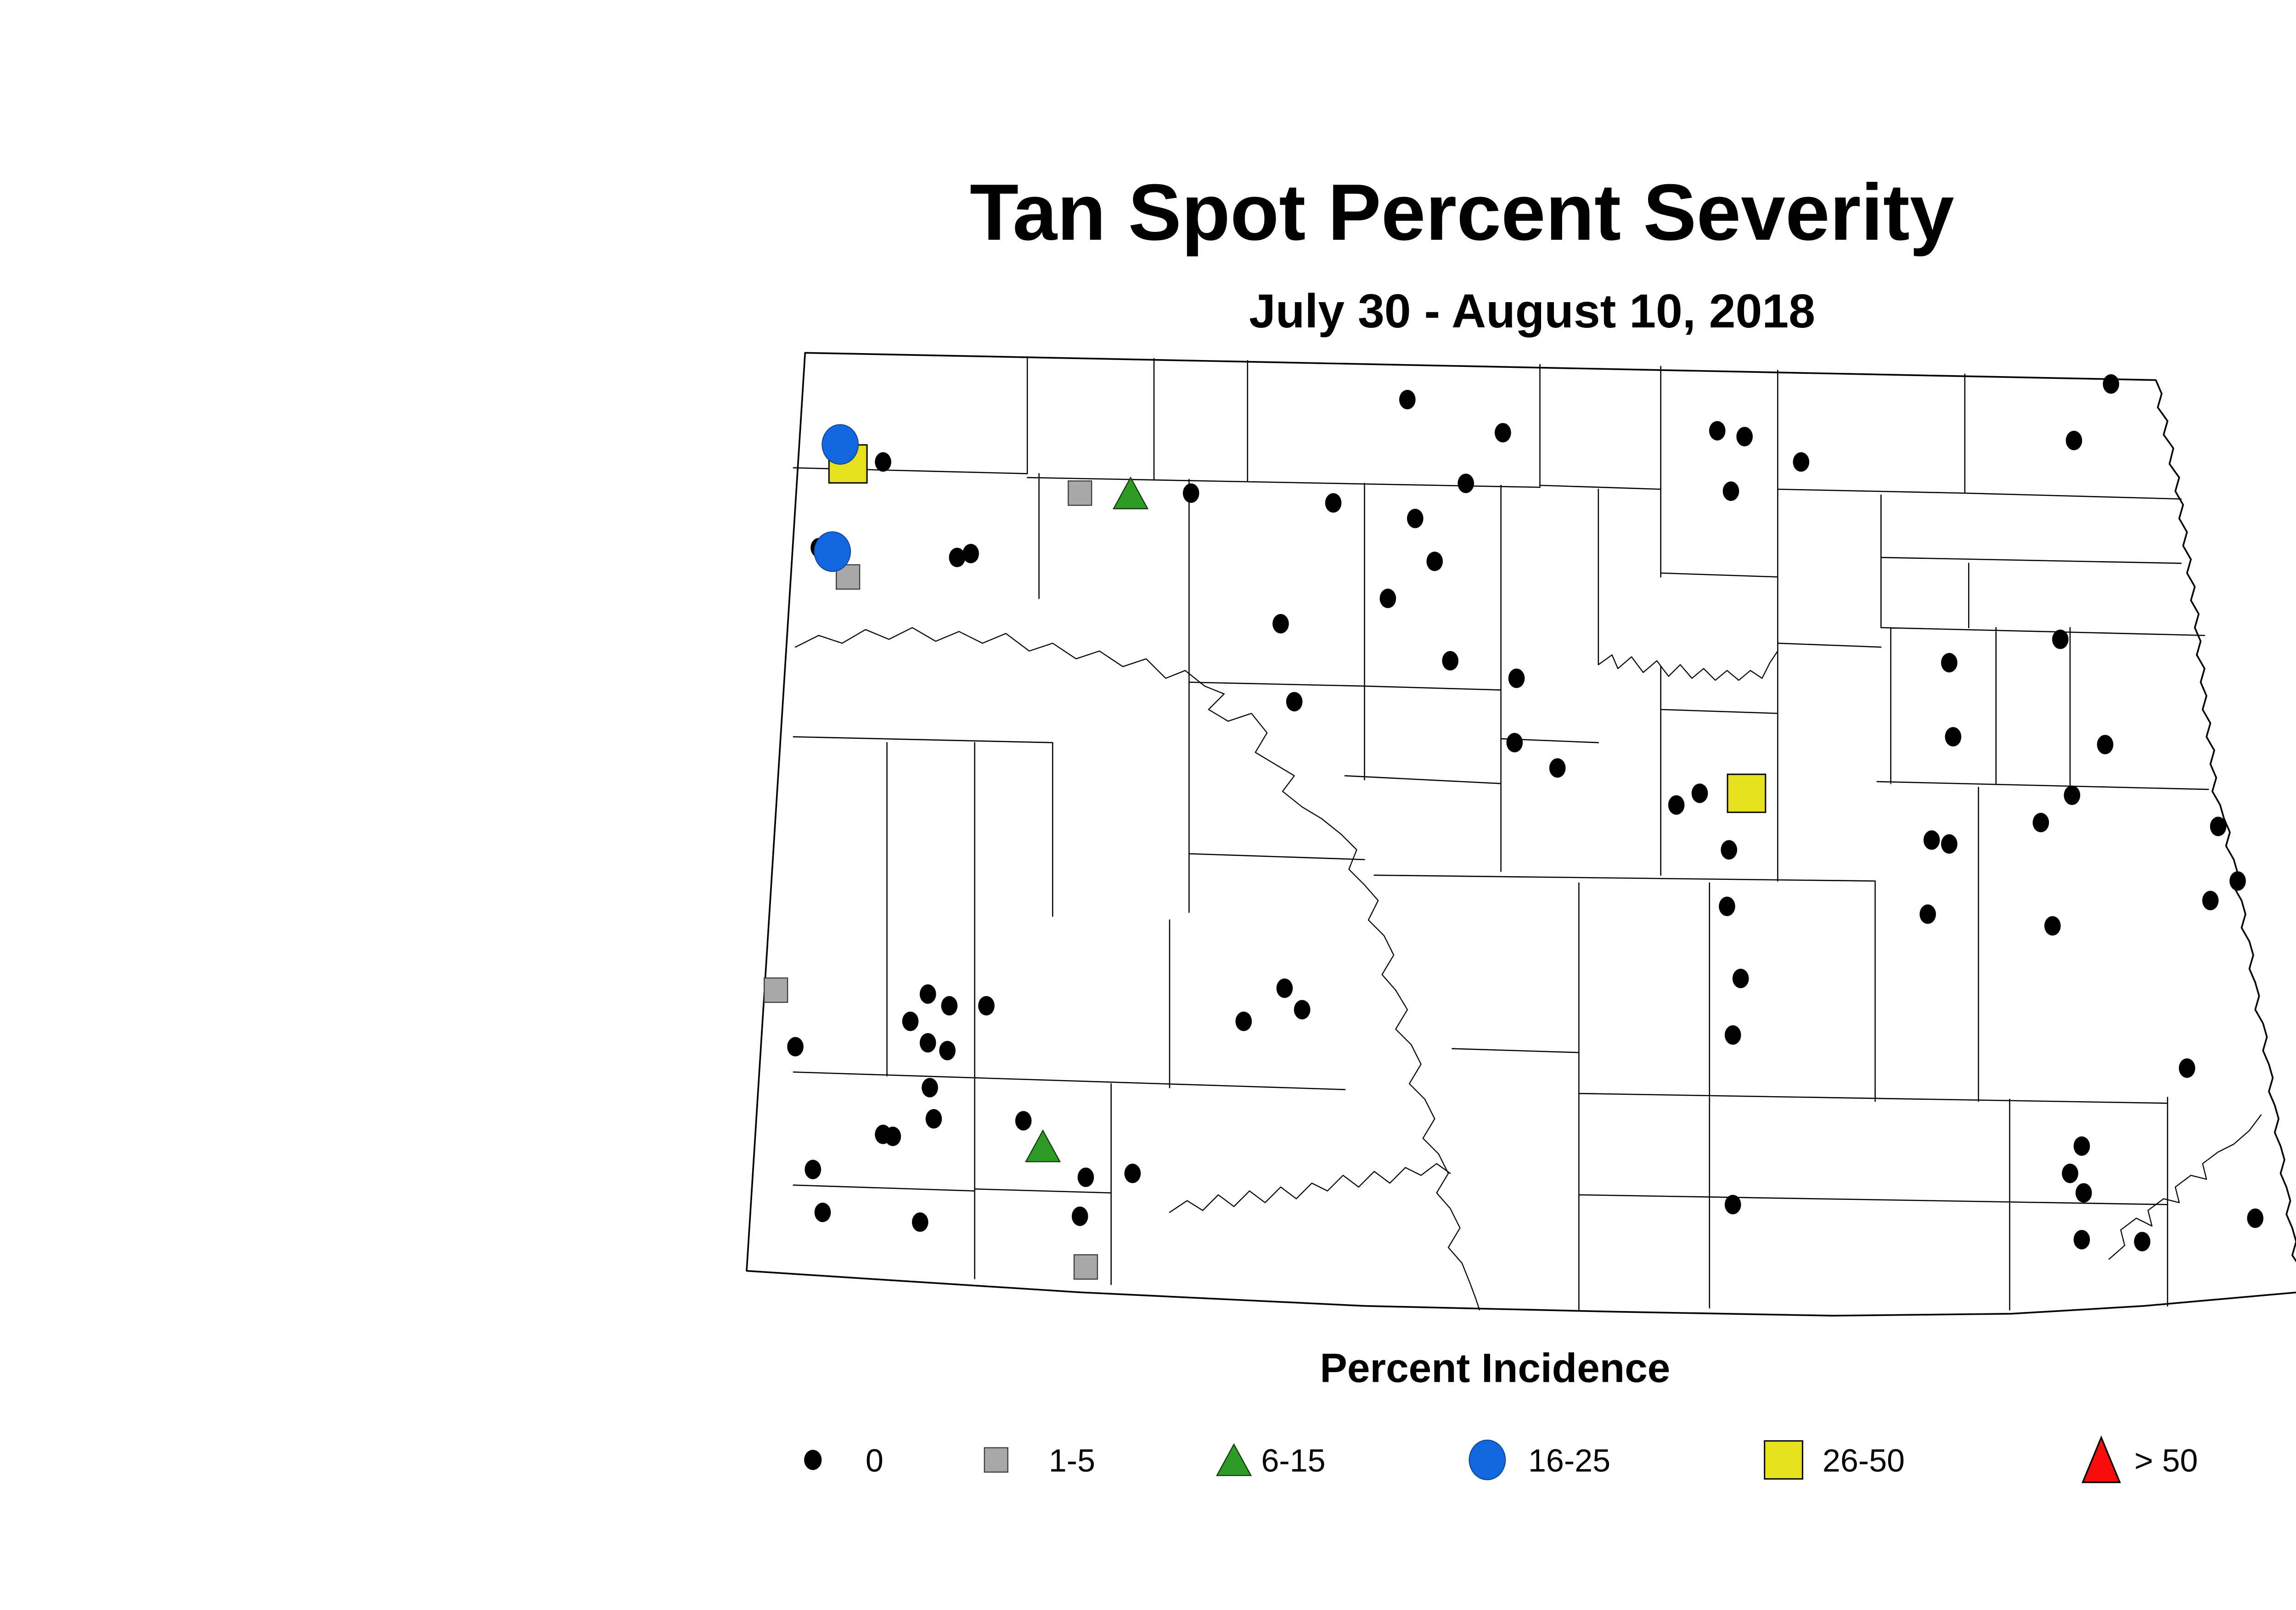 The image size is (2296, 1610). I want to click on page-subtitle: July 30 - August 10, 2018, so click(1532, 311).